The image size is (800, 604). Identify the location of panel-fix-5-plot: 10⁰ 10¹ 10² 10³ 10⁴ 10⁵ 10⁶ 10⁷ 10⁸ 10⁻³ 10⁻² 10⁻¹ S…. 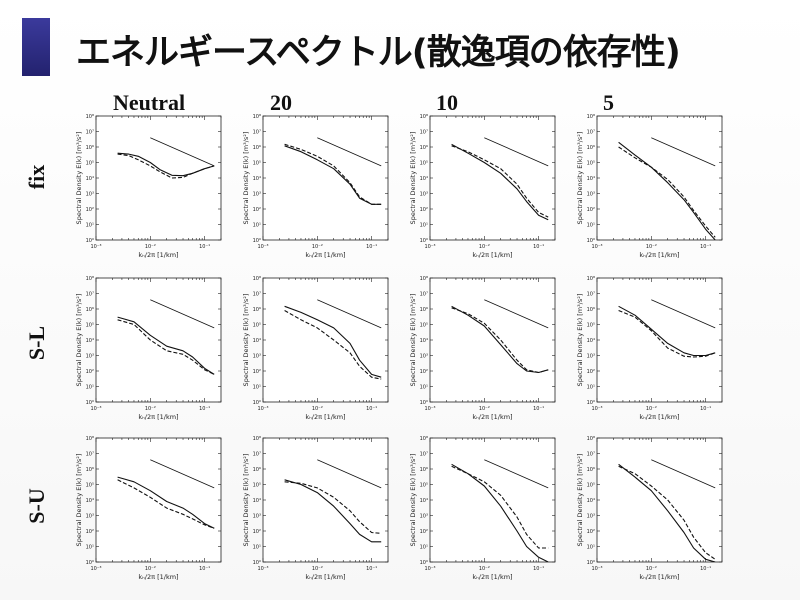
(649, 186).